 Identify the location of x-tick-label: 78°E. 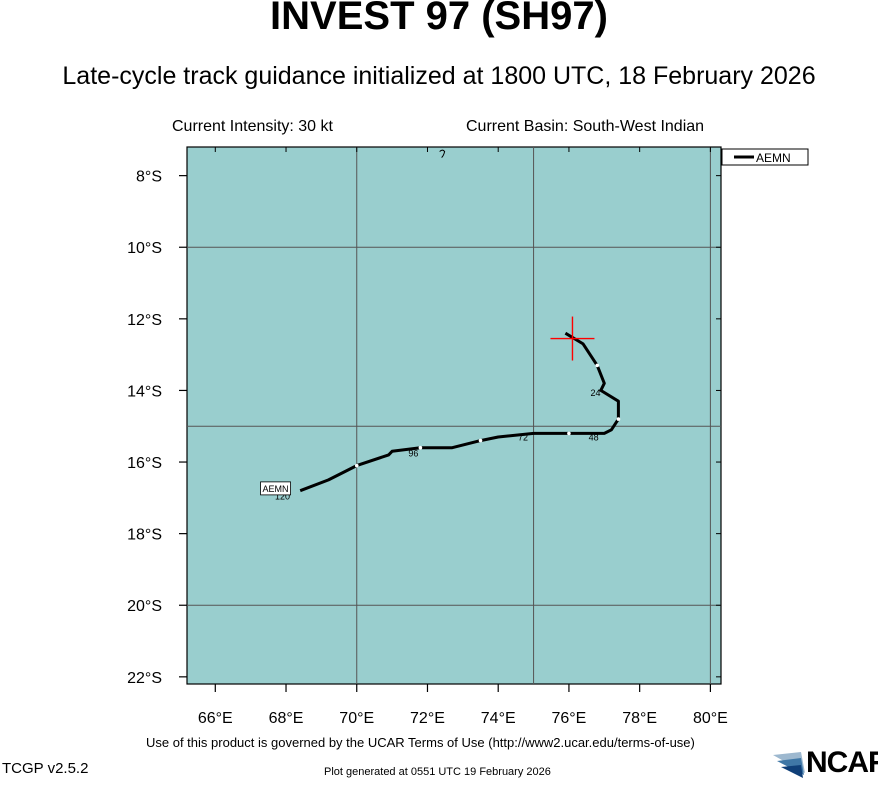
(639, 718).